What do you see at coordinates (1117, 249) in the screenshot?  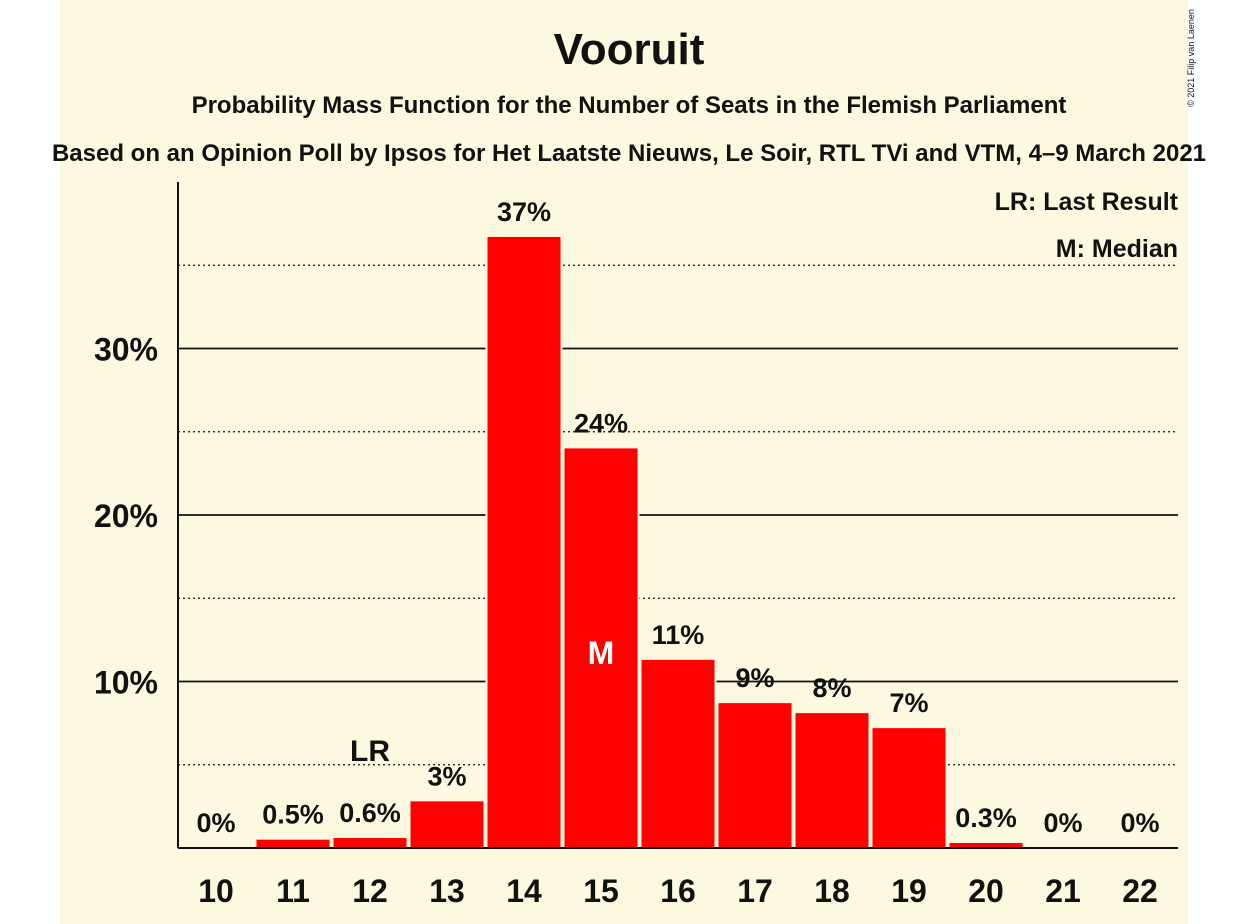 I see `legend-median: M: Median` at bounding box center [1117, 249].